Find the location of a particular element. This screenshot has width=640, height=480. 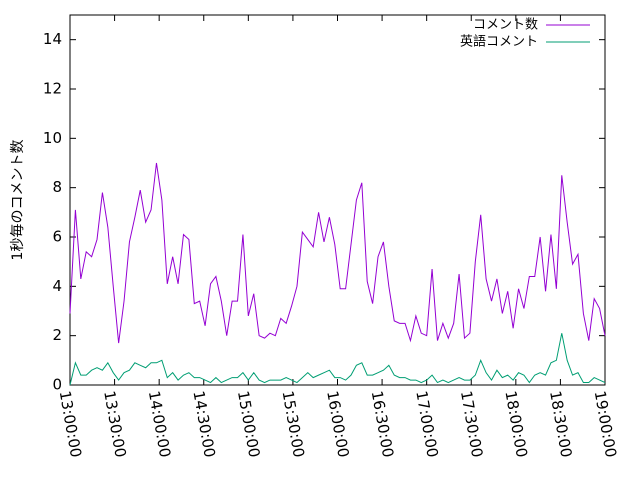

x-tick-label: 13:00:00 is located at coordinates (70, 423).